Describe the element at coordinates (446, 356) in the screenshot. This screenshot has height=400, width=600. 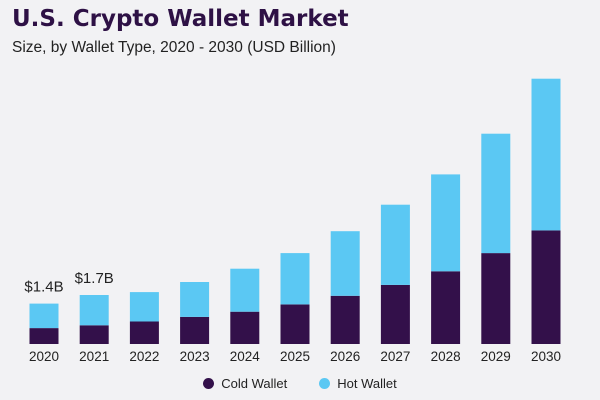
I see `x-tick-label-2028: 2028` at that location.